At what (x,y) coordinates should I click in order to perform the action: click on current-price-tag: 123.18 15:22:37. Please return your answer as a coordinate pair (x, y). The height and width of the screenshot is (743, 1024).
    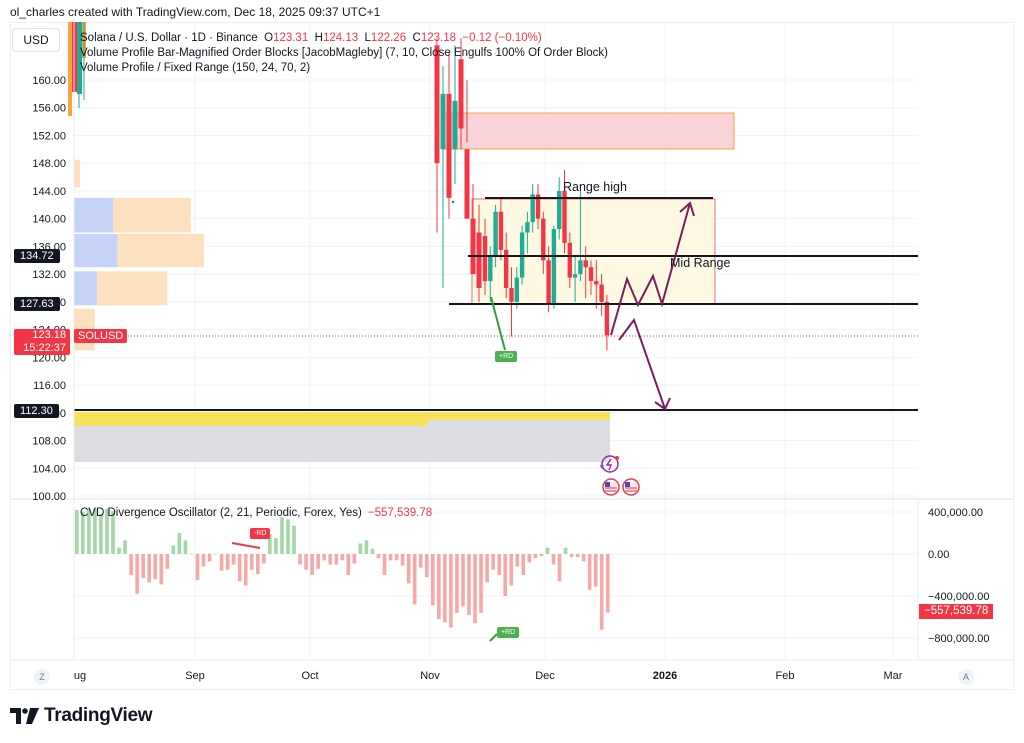
    Looking at the image, I should click on (42, 342).